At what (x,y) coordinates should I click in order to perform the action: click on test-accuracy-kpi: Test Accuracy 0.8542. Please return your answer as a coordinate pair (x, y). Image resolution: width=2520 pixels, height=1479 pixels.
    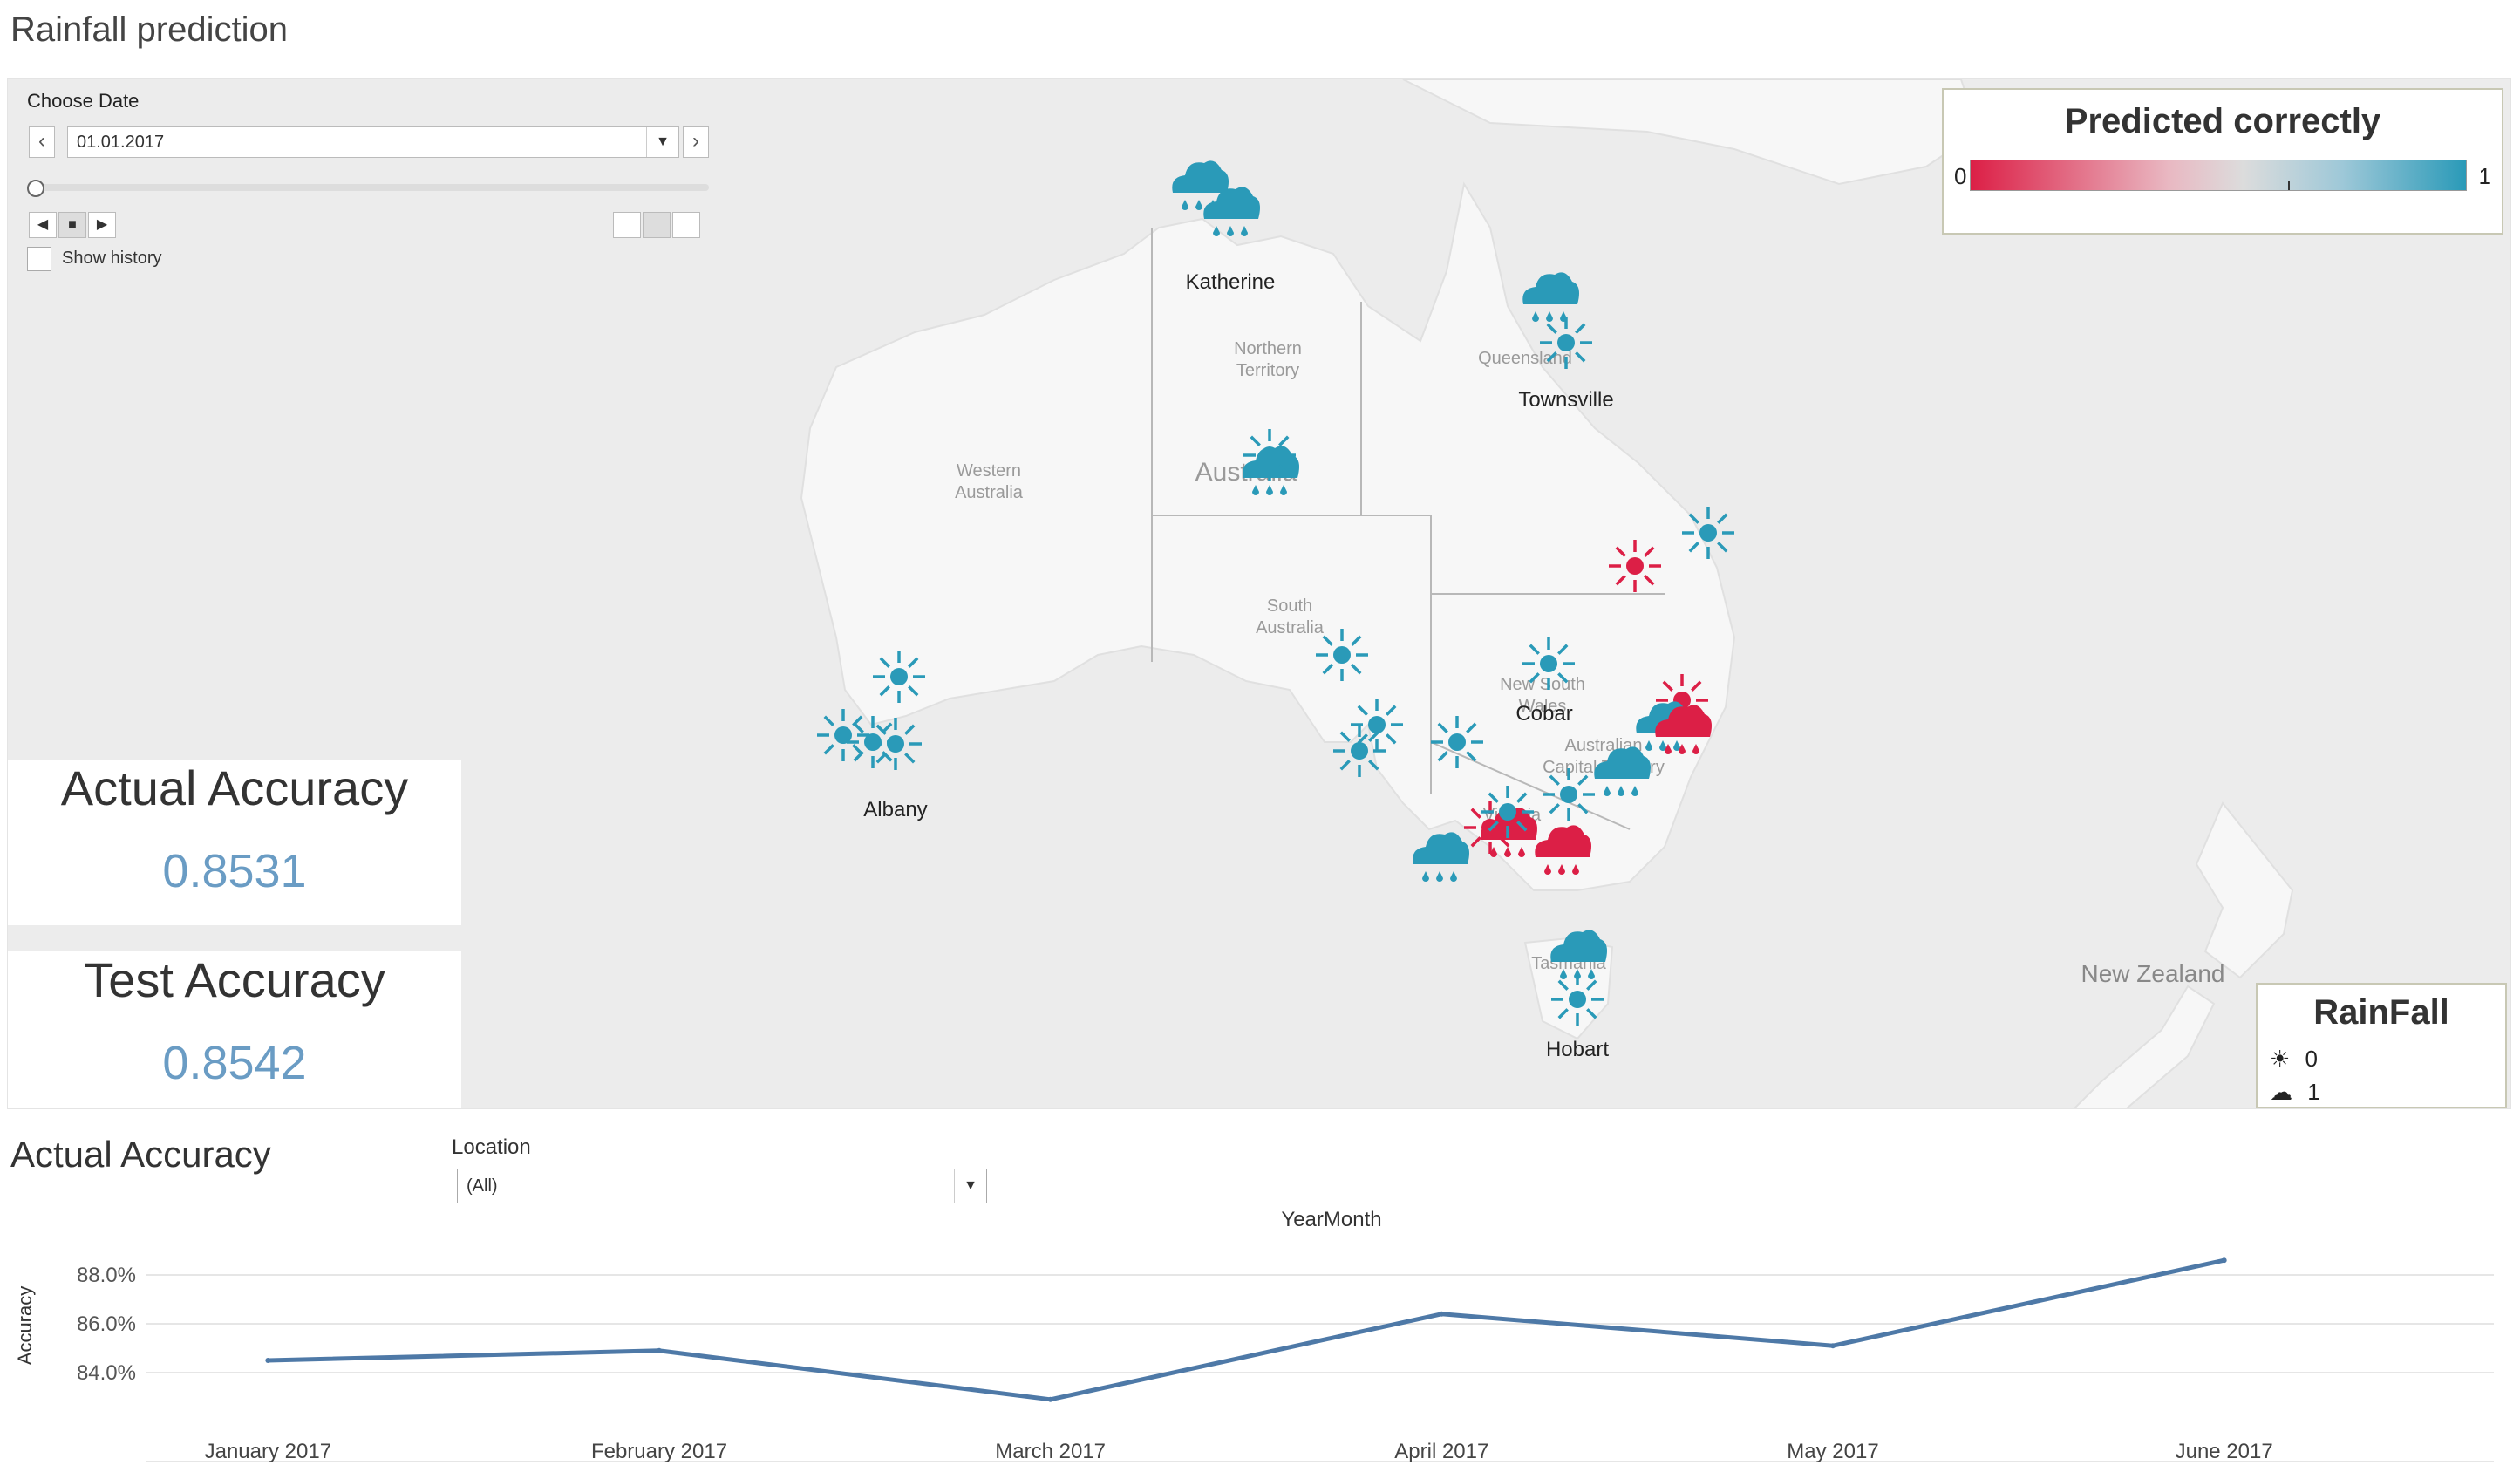
    Looking at the image, I should click on (234, 1029).